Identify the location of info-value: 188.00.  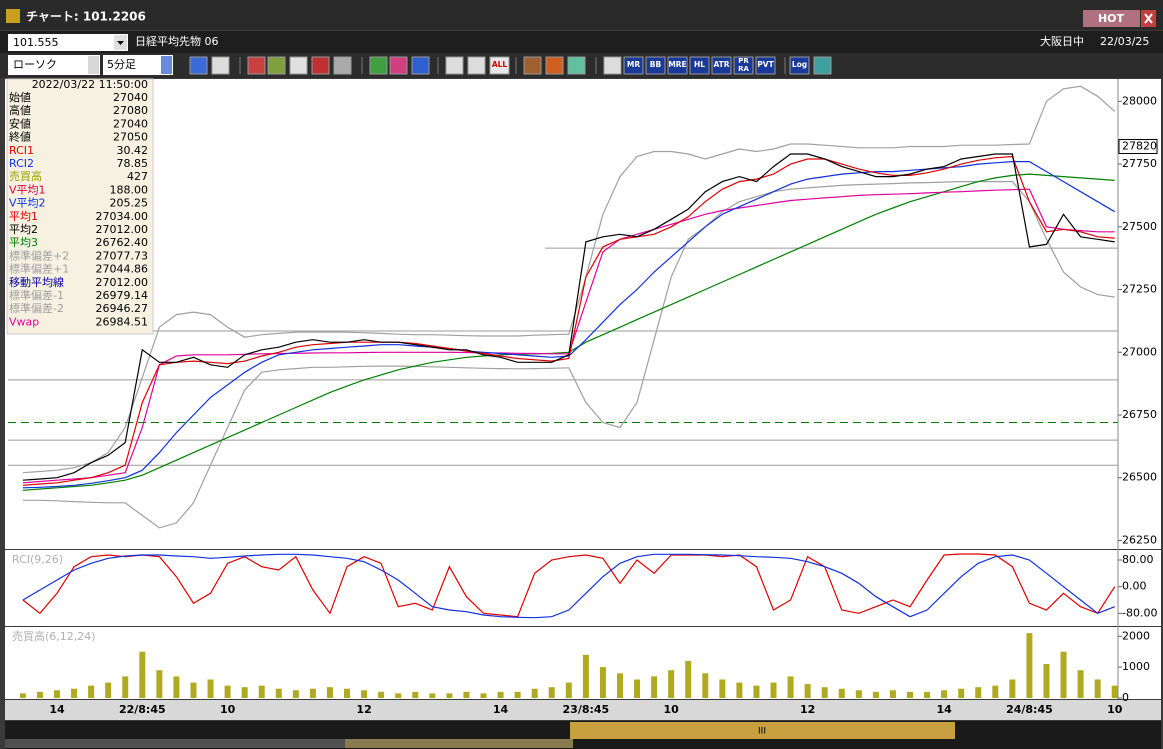
(129, 189).